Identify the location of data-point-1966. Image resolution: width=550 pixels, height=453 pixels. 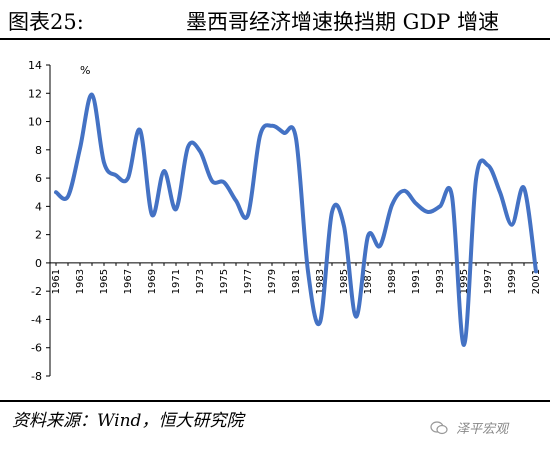
(116, 175).